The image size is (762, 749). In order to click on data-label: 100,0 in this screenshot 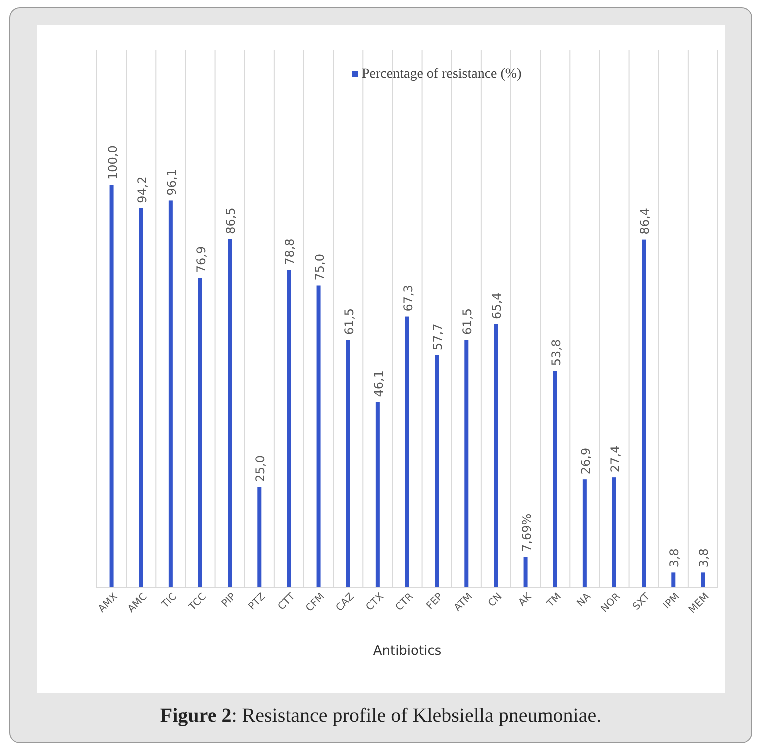, I will do `click(113, 163)`.